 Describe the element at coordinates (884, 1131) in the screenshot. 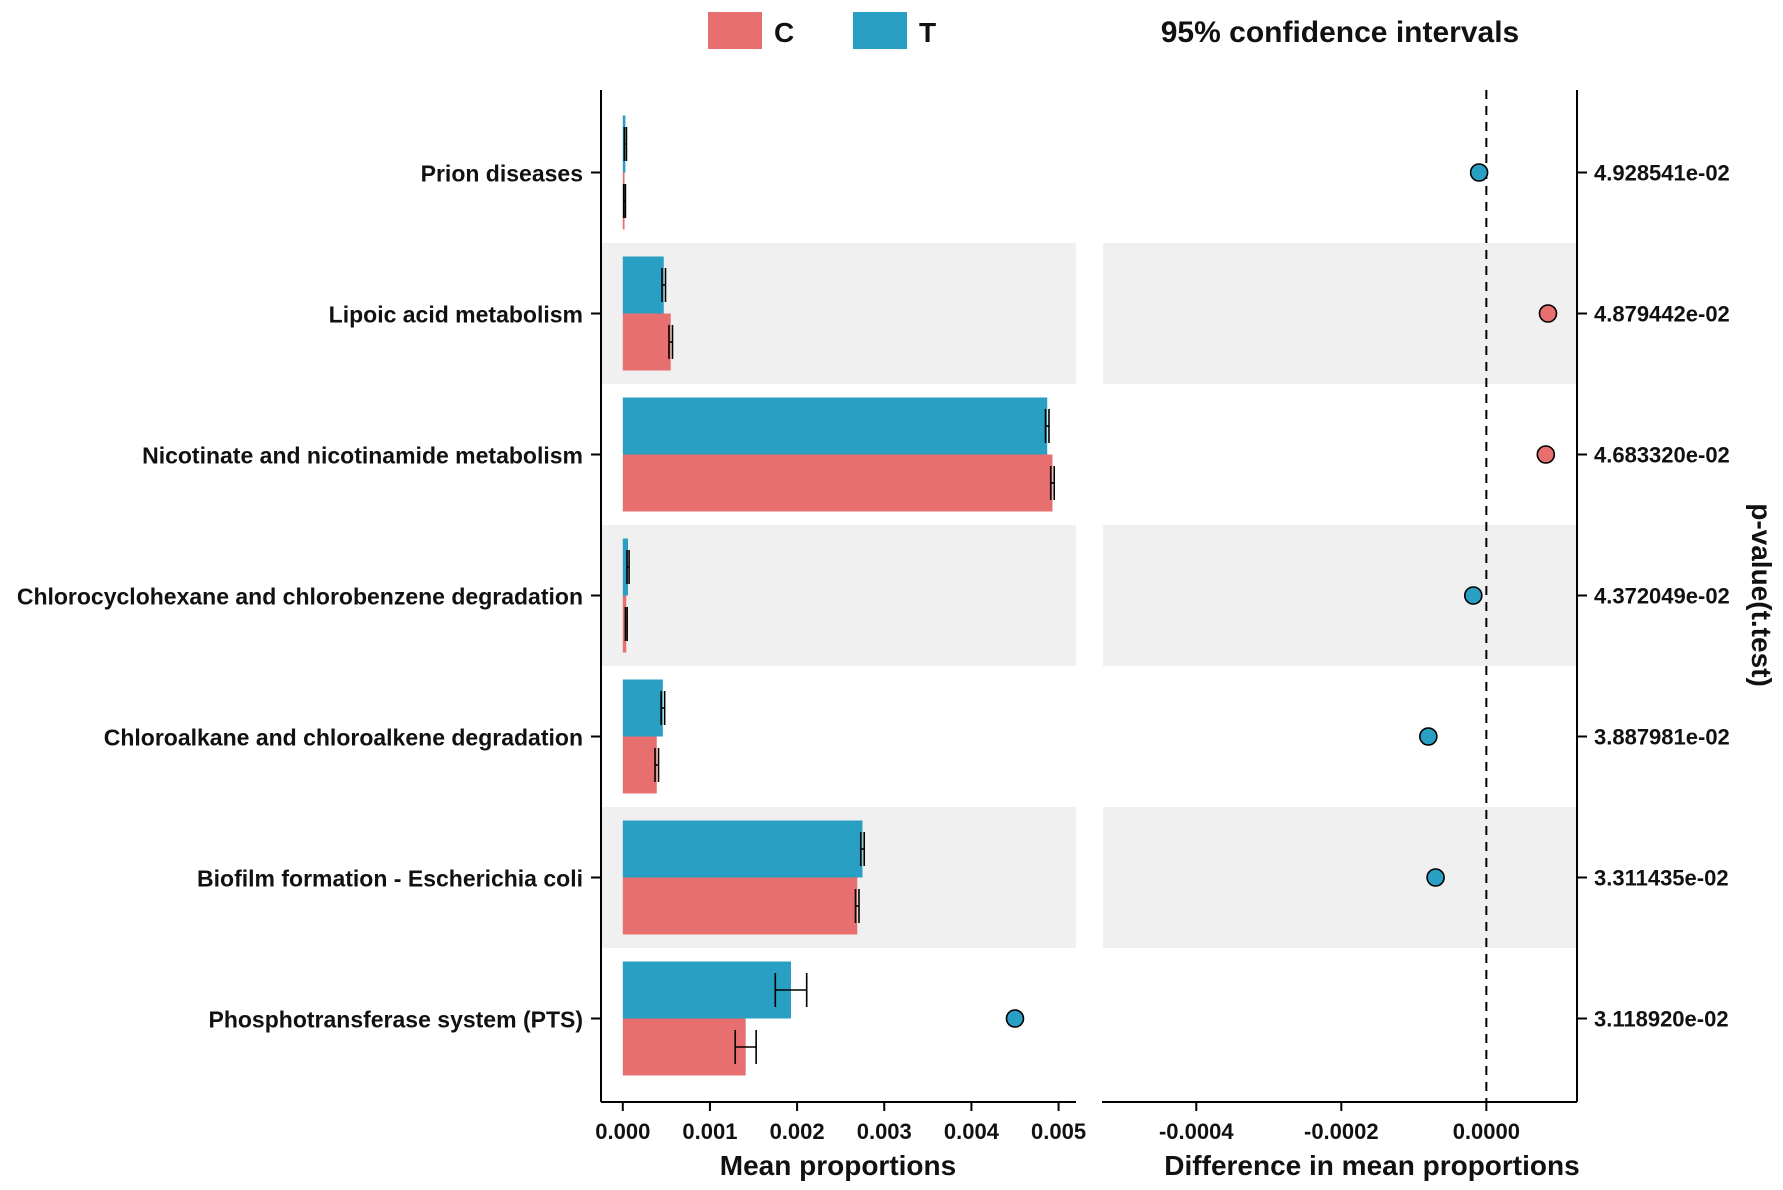

I see `left-x-tick-label: 0.003` at that location.